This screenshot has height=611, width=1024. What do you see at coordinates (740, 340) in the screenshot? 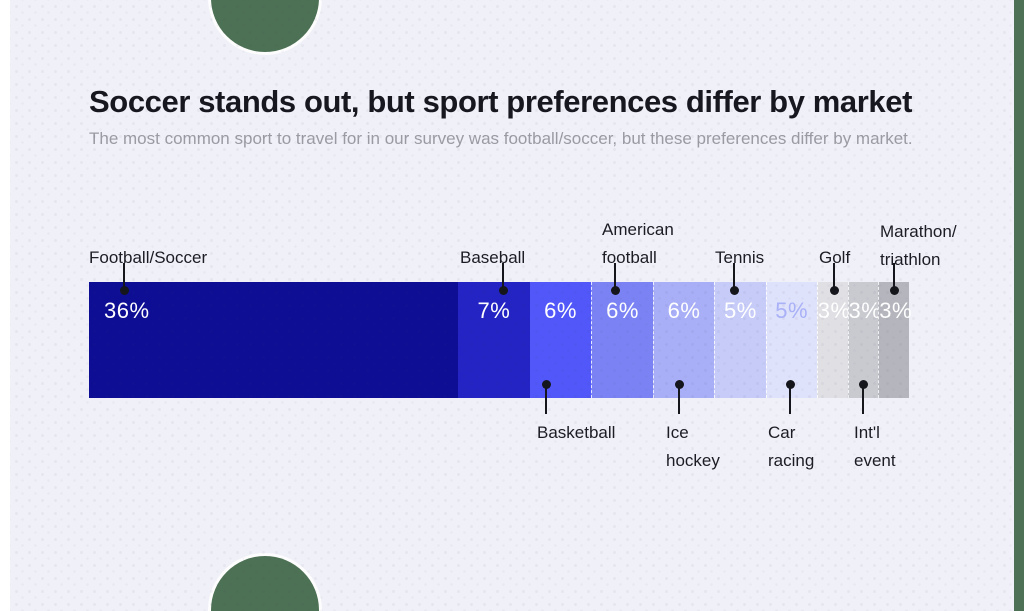
I see `bar-segment-tennis: 5%` at bounding box center [740, 340].